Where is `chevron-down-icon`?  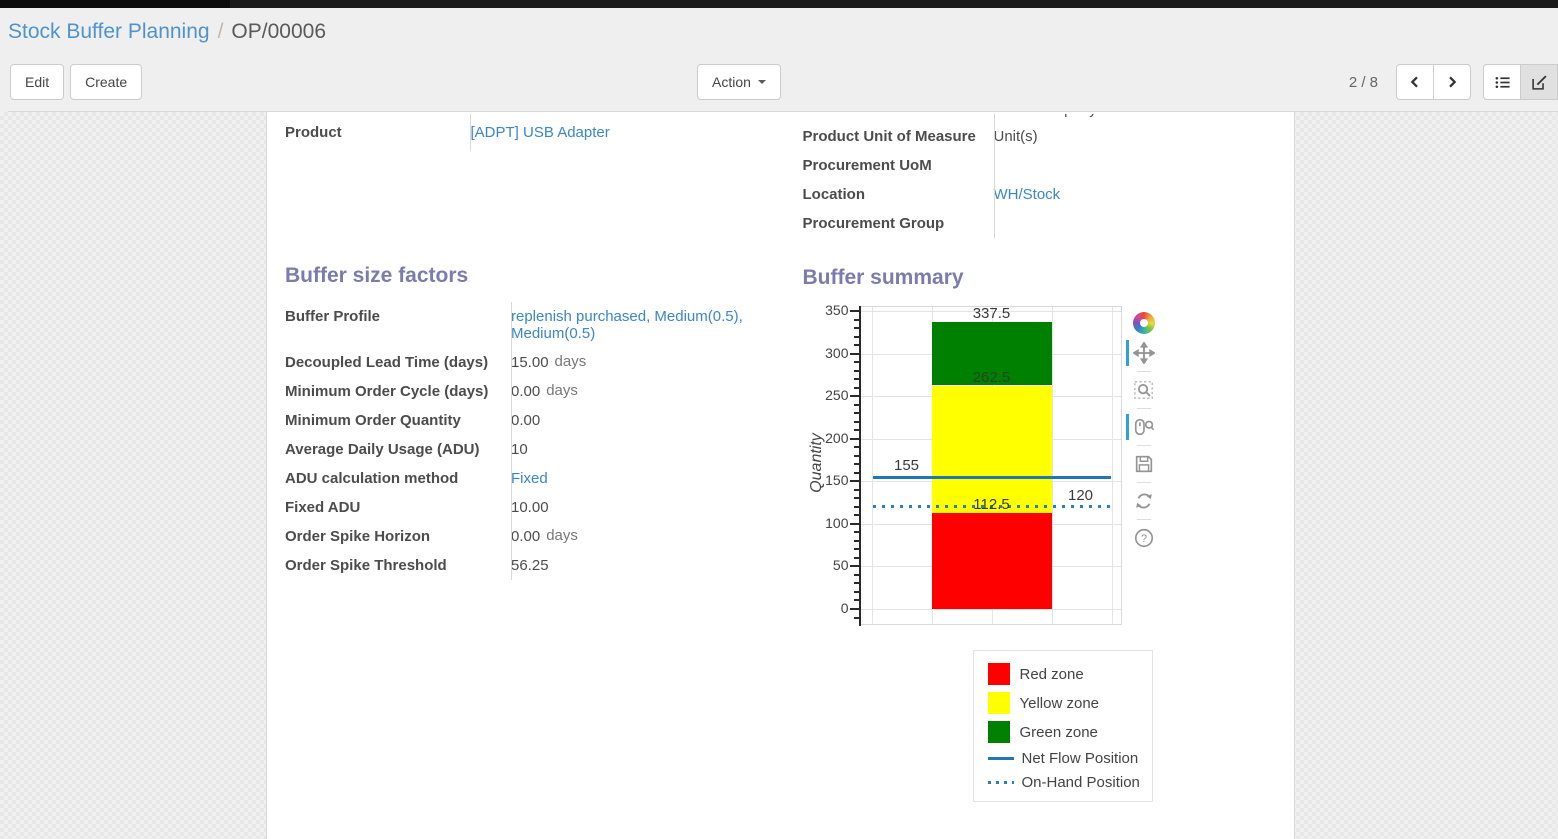
chevron-down-icon is located at coordinates (761, 82).